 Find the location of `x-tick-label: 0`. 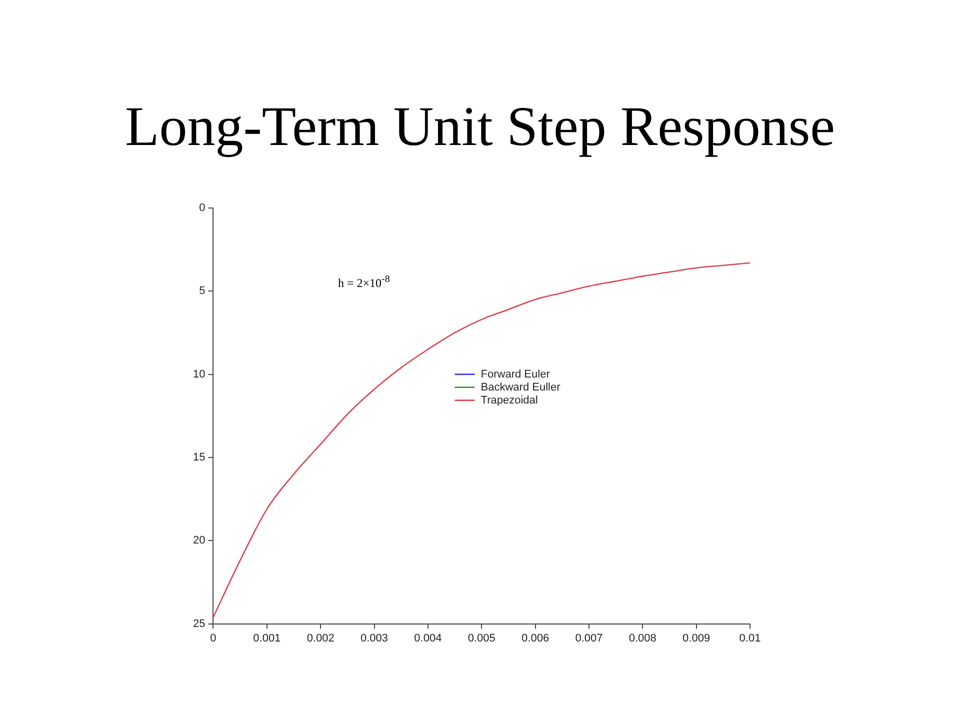

x-tick-label: 0 is located at coordinates (213, 638).